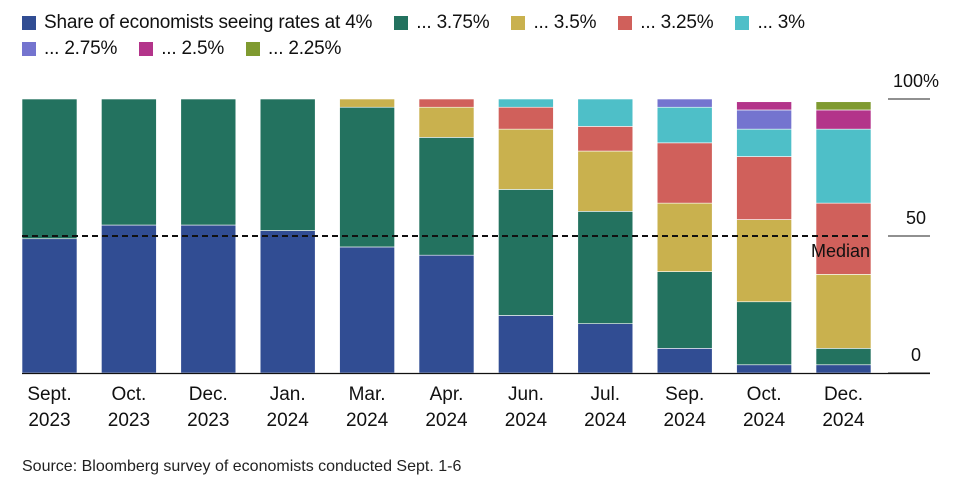 This screenshot has height=486, width=975. I want to click on y-tick-label: 0, so click(916, 355).